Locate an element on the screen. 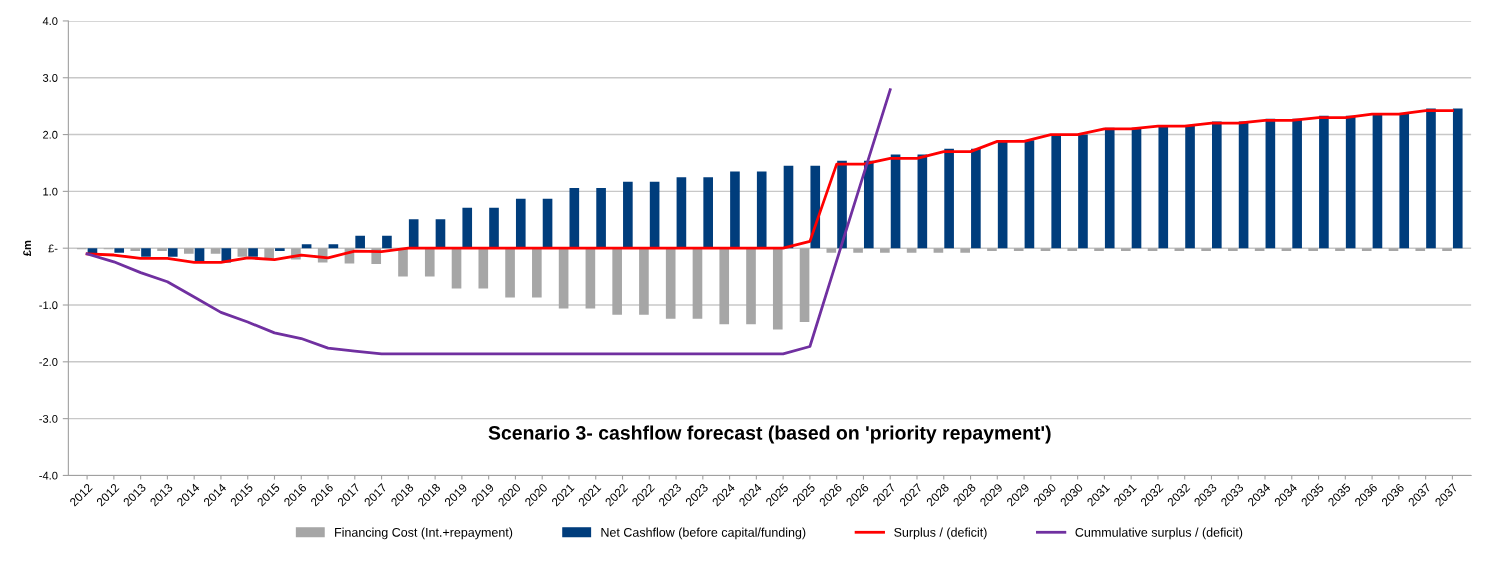 This screenshot has height=566, width=1486. y-tick-label: 3.0 is located at coordinates (50, 78).